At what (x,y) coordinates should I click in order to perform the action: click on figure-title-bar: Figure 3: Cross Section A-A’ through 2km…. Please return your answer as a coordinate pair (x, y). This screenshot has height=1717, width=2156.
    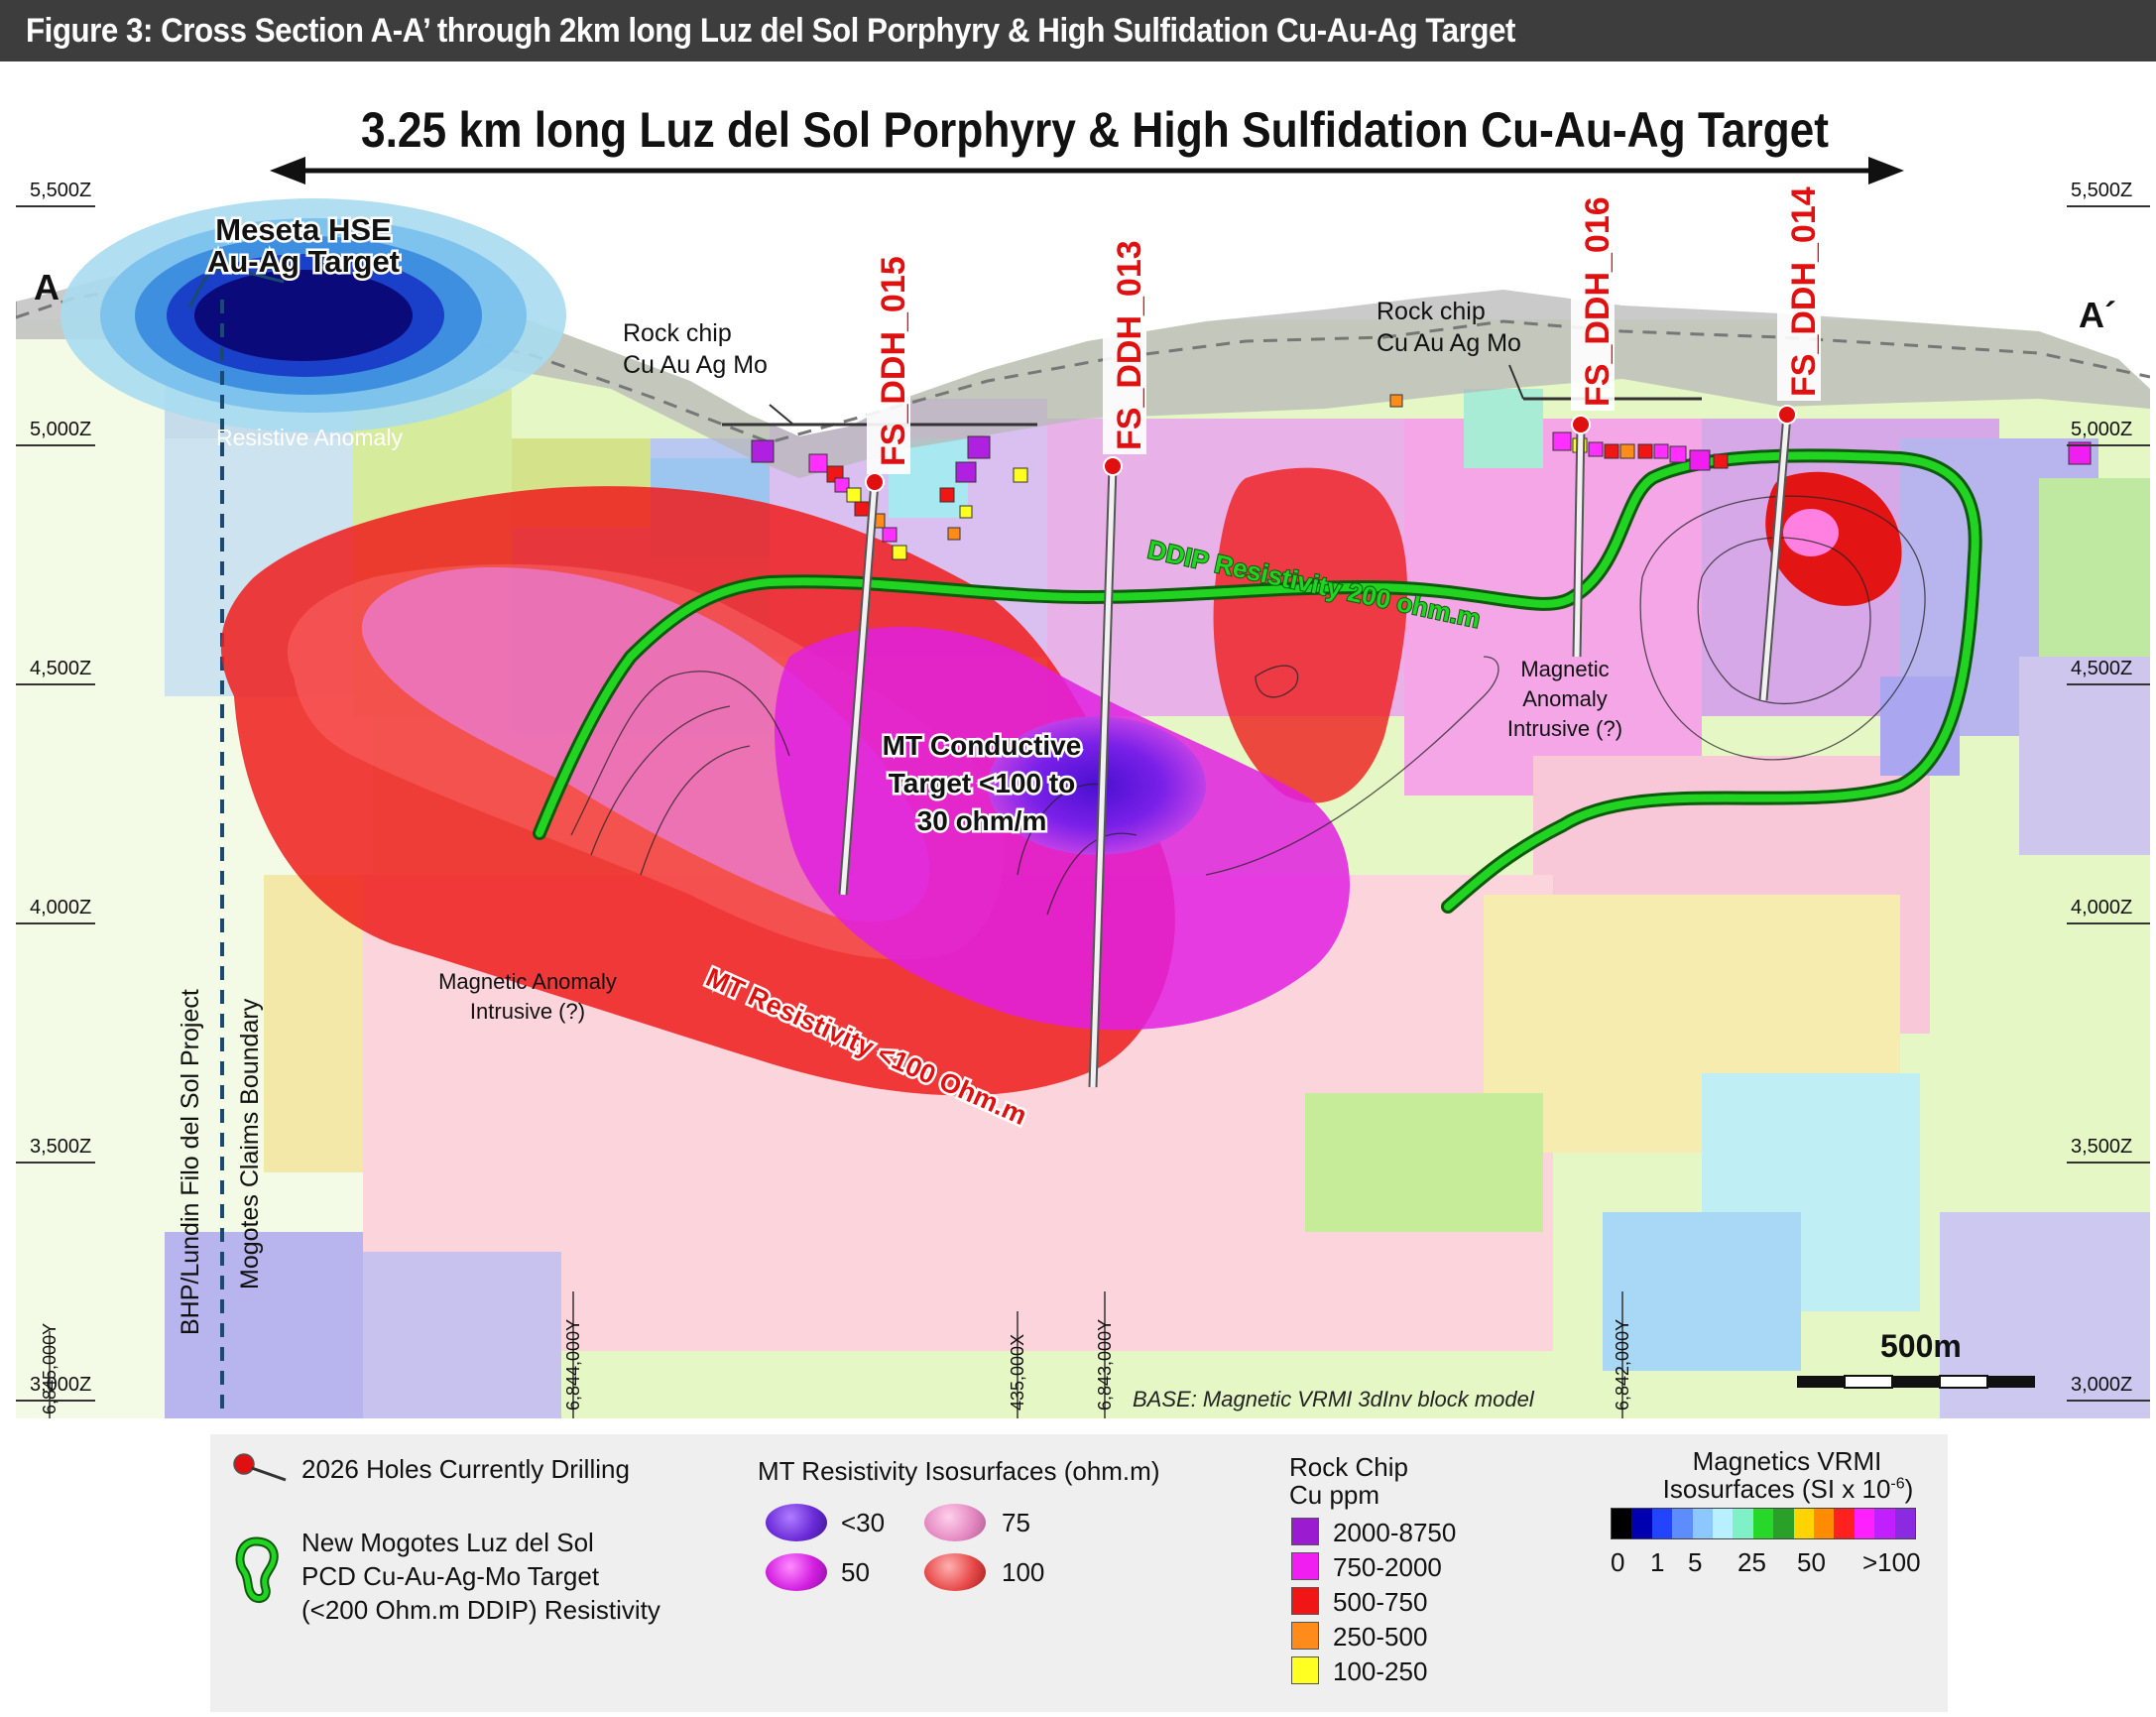
    Looking at the image, I should click on (1078, 30).